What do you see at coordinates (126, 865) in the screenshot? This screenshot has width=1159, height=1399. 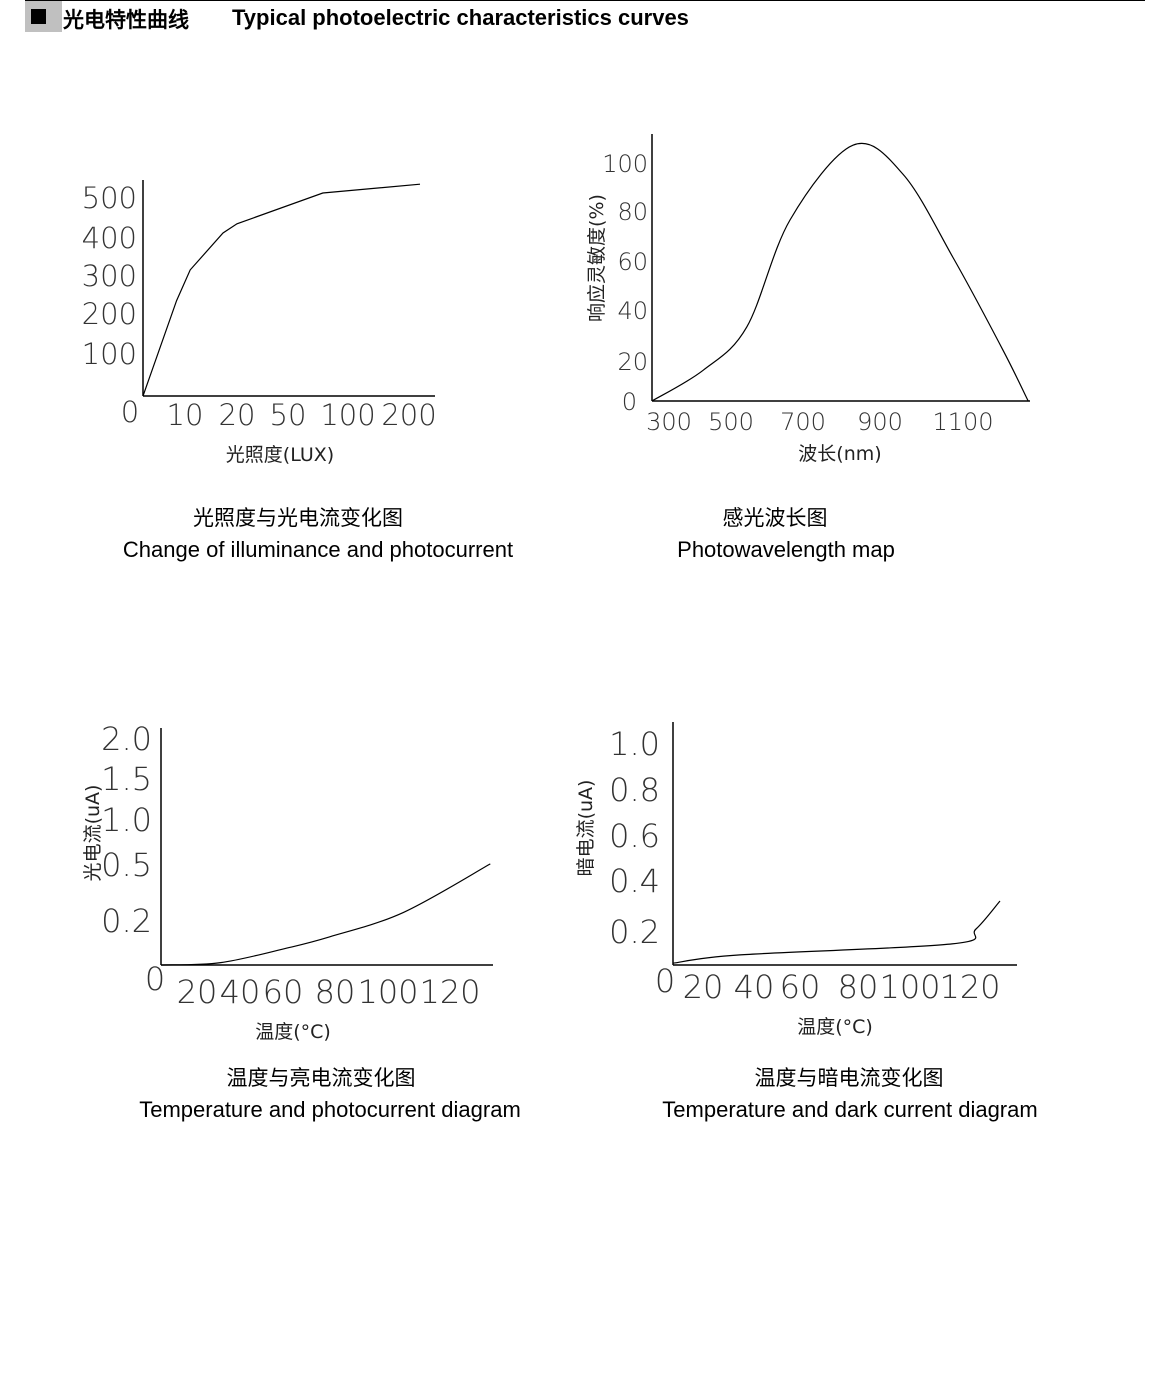 I see `y-tick-label: 0.5` at bounding box center [126, 865].